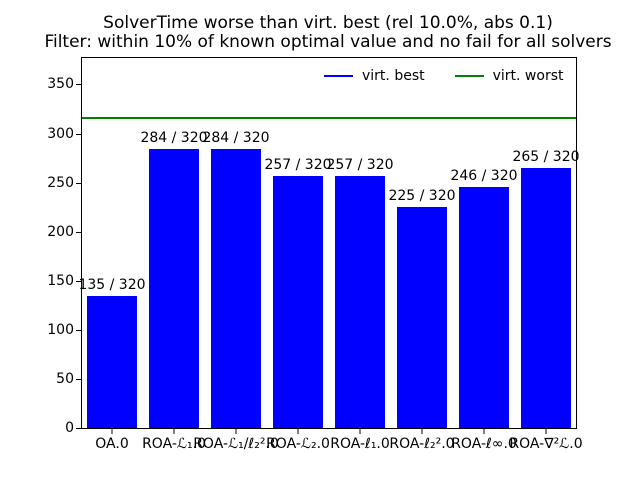 This screenshot has height=480, width=640. What do you see at coordinates (60, 329) in the screenshot?
I see `y-tick-label: 100` at bounding box center [60, 329].